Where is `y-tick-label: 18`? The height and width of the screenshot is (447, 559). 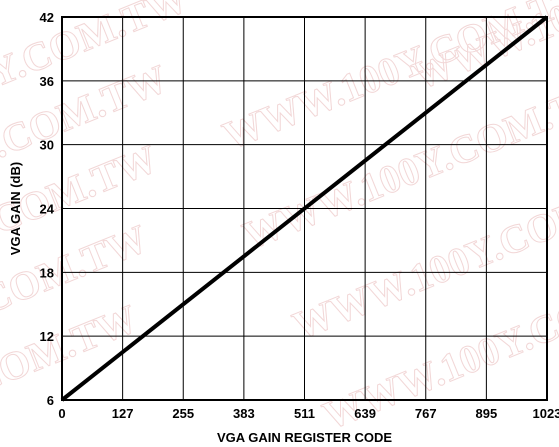 y-tick-label: 18 is located at coordinates (47, 272).